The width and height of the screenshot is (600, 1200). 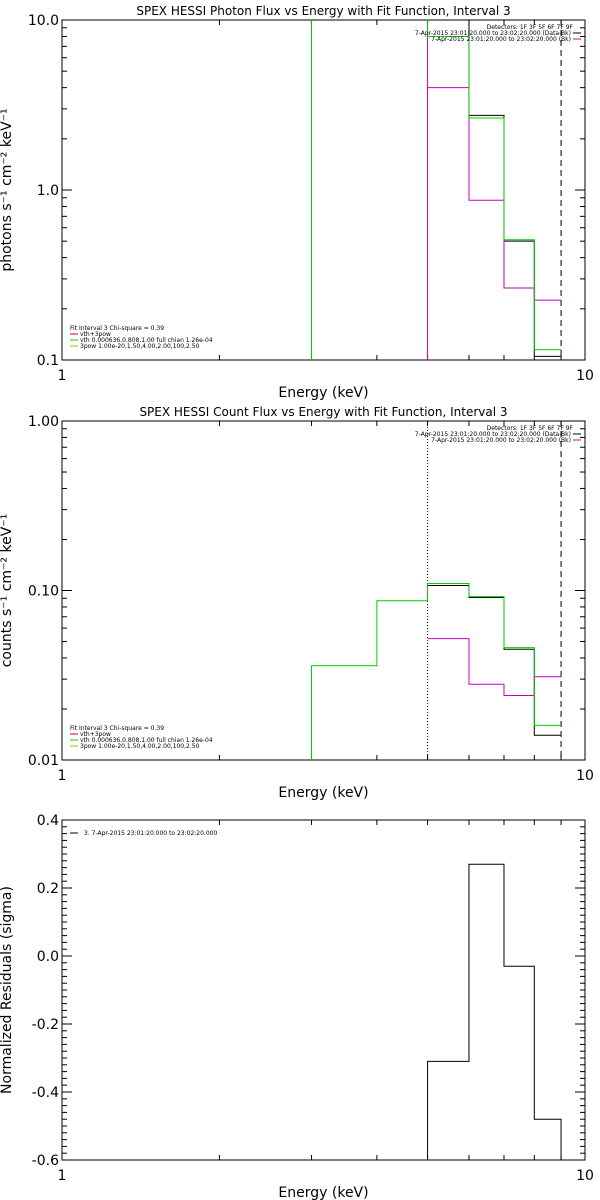 I want to click on y-axis-label: counts s⁻¹ cm⁻² keV⁻¹, so click(x=7, y=591).